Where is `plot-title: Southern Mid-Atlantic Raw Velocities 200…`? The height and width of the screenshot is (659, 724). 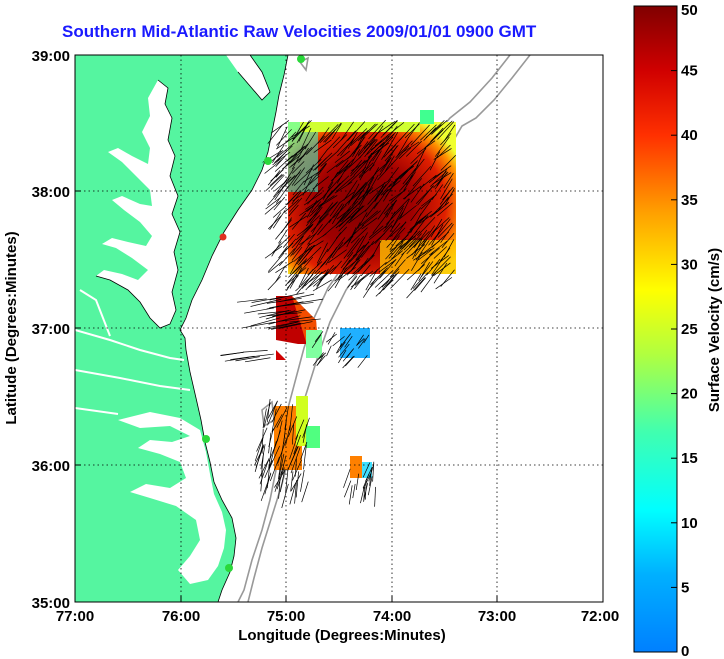
plot-title: Southern Mid-Atlantic Raw Velocities 200… is located at coordinates (299, 31).